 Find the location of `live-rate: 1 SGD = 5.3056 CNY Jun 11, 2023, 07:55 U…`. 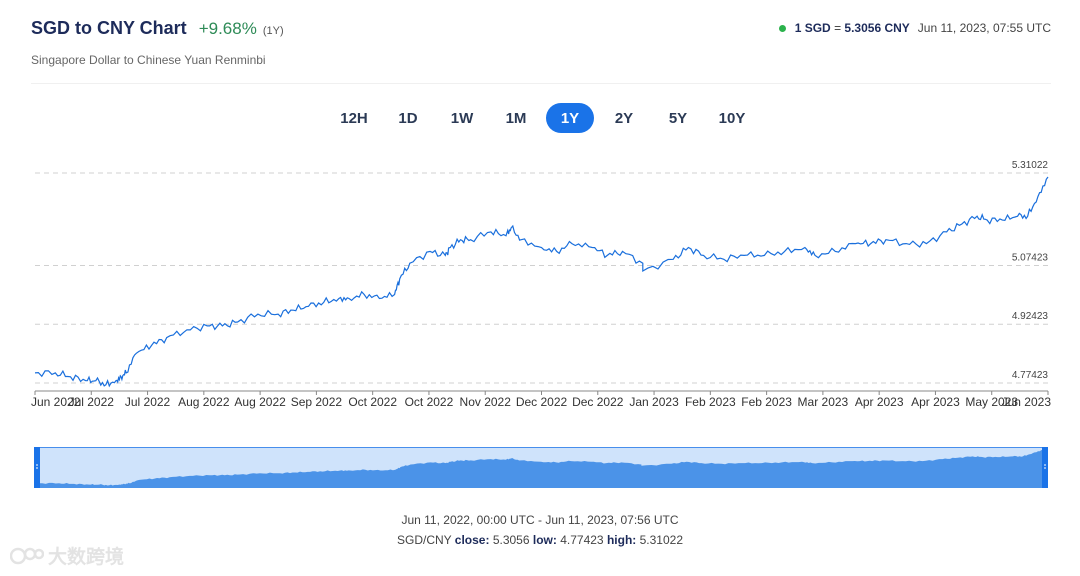

live-rate: 1 SGD = 5.3056 CNY Jun 11, 2023, 07:55 U… is located at coordinates (914, 28).